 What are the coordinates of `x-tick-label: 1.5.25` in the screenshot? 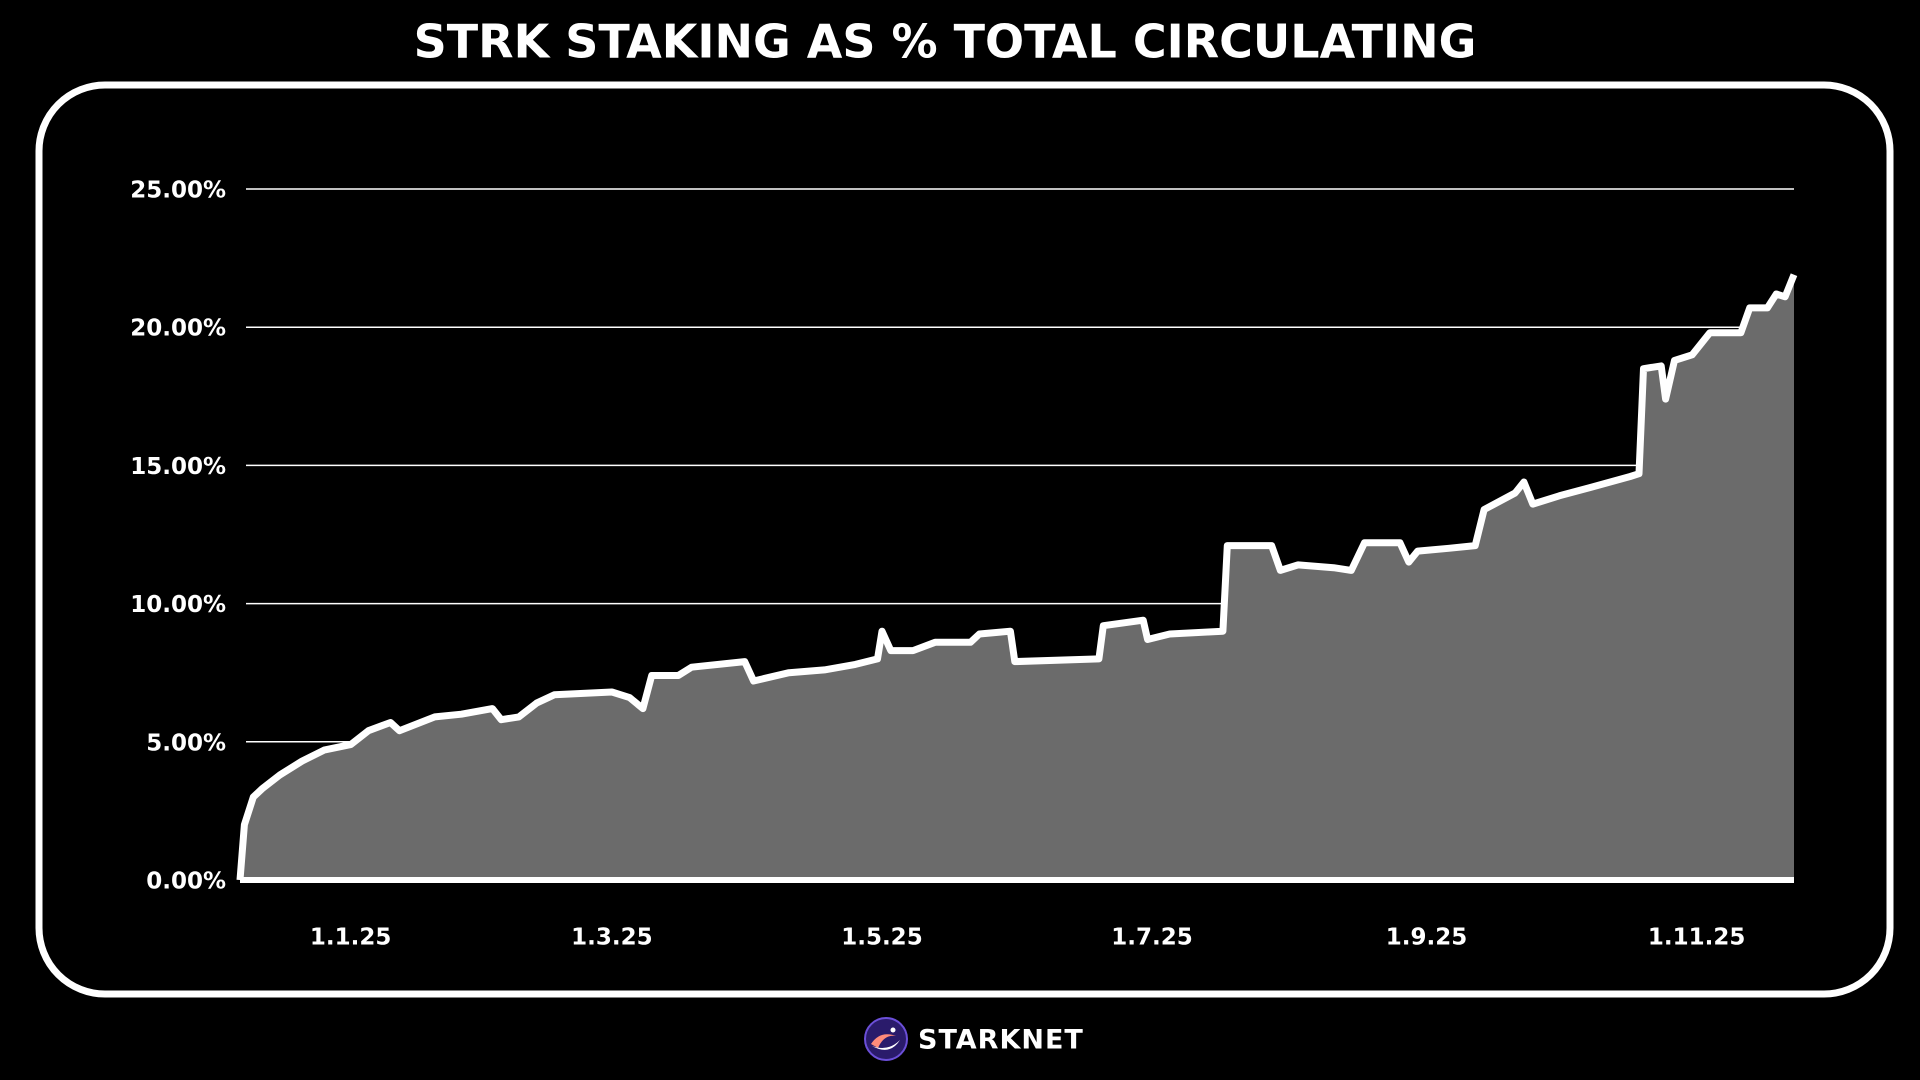 It's located at (882, 938).